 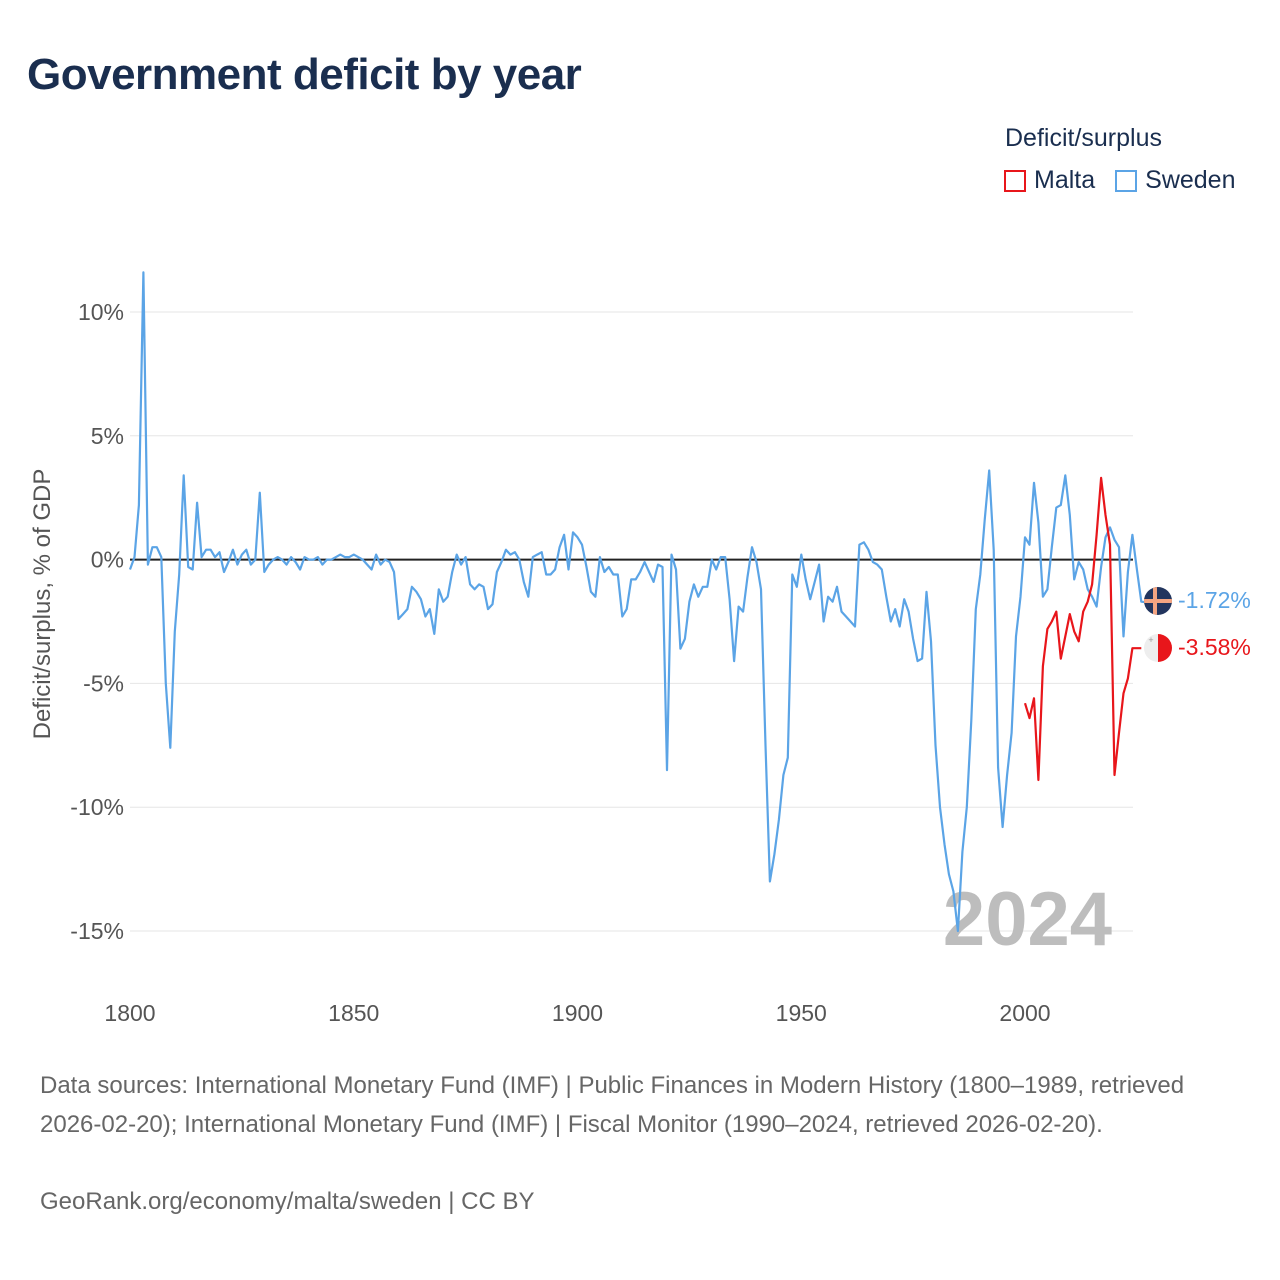 I want to click on malta-flag-marker: +, so click(x=1158, y=648).